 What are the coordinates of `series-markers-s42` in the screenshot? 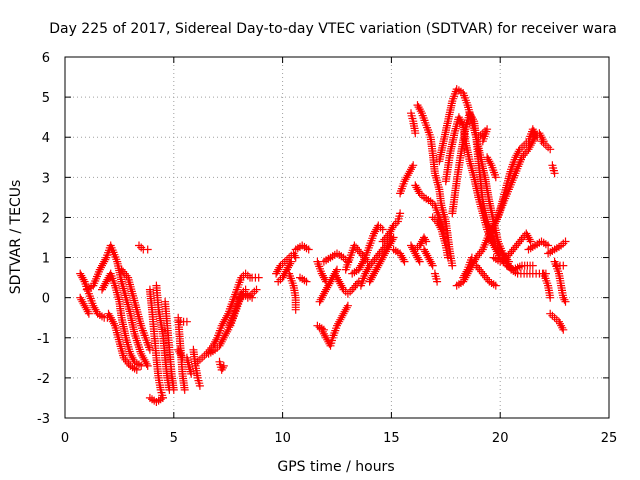 It's located at (413, 123).